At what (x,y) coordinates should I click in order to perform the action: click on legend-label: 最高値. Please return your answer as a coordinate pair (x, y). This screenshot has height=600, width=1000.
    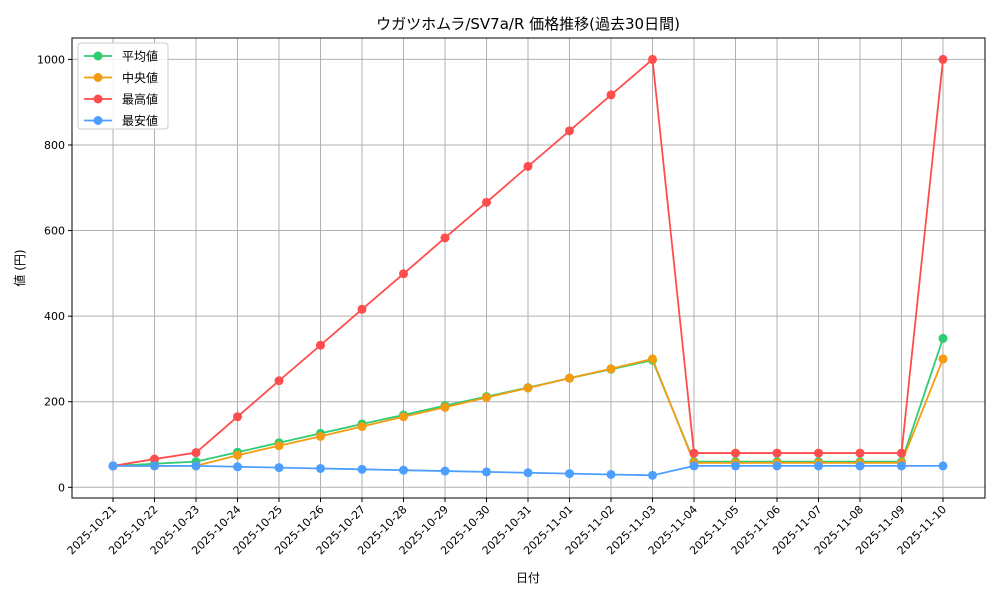
    Looking at the image, I should click on (140, 99).